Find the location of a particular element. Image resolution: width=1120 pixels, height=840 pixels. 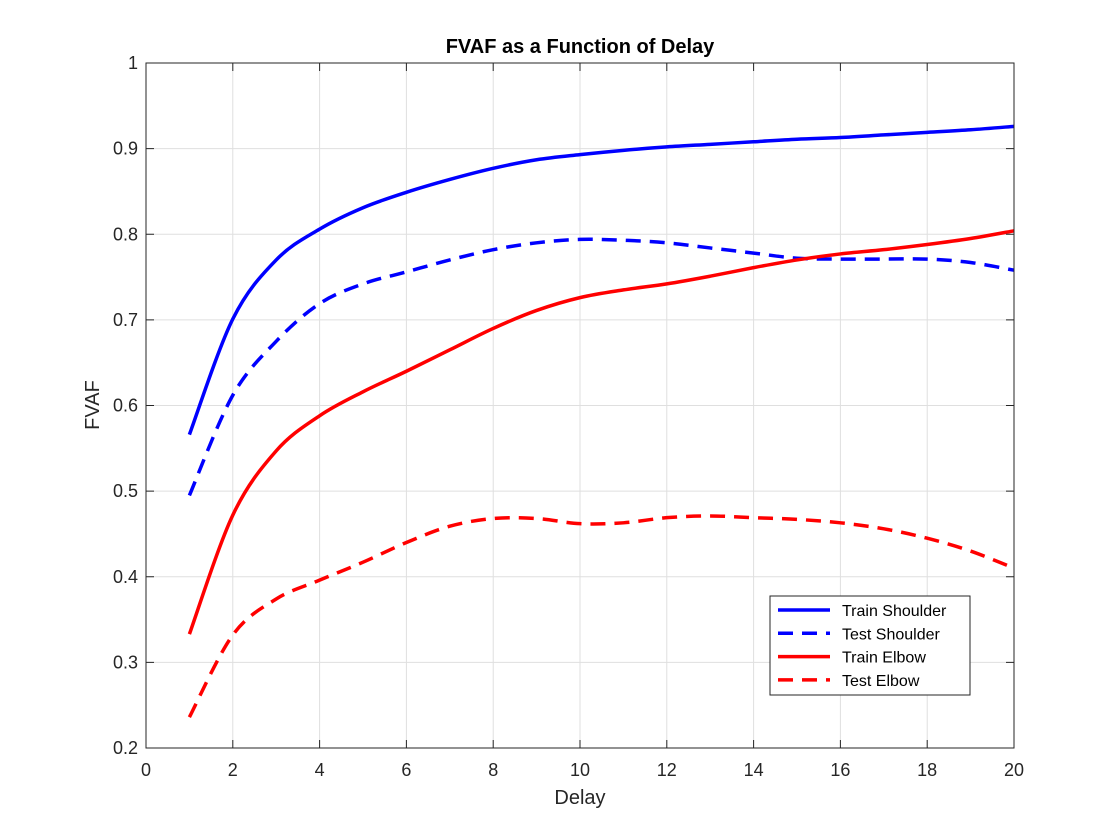

y-tick-label: 0.5 is located at coordinates (125, 491).